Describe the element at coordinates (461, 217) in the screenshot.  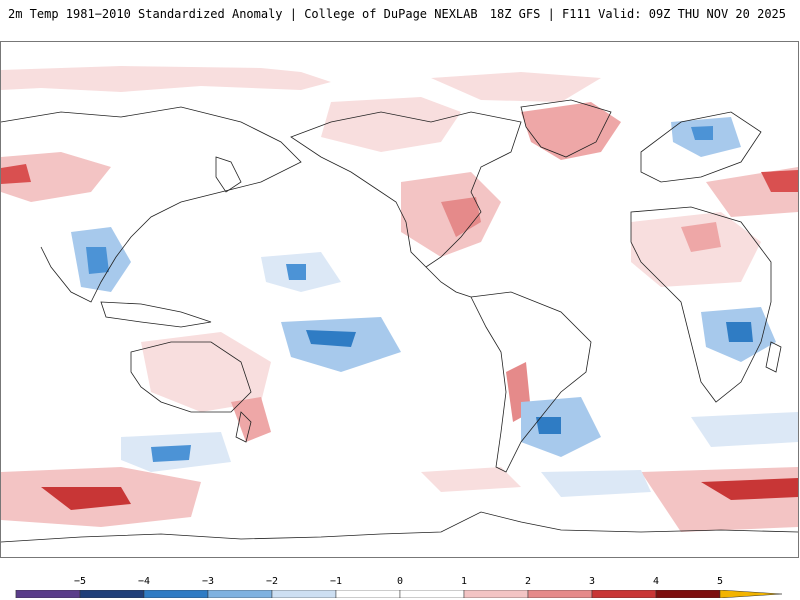
I see `warm-region-us-core` at that location.